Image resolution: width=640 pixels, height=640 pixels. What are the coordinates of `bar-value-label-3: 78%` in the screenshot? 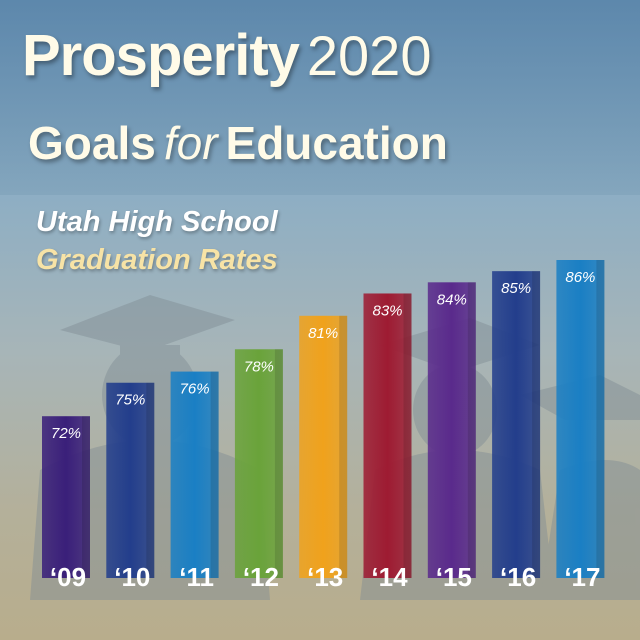 It's located at (259, 366).